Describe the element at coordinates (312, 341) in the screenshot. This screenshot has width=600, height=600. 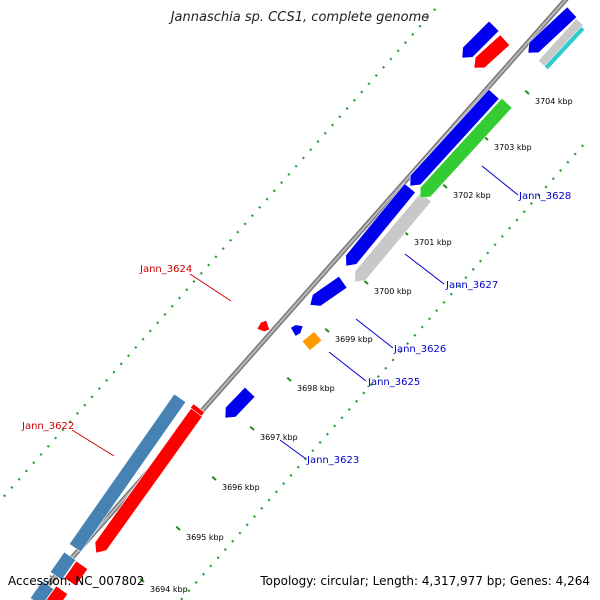
I see `gene-feature-orange` at that location.